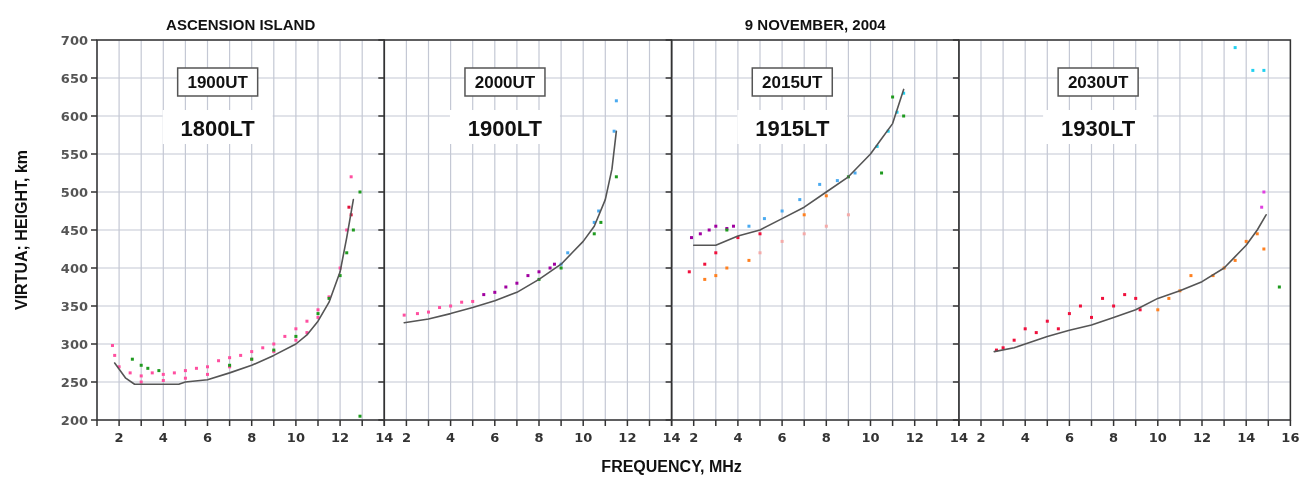  I want to click on y-tick-label: 200, so click(74, 420).